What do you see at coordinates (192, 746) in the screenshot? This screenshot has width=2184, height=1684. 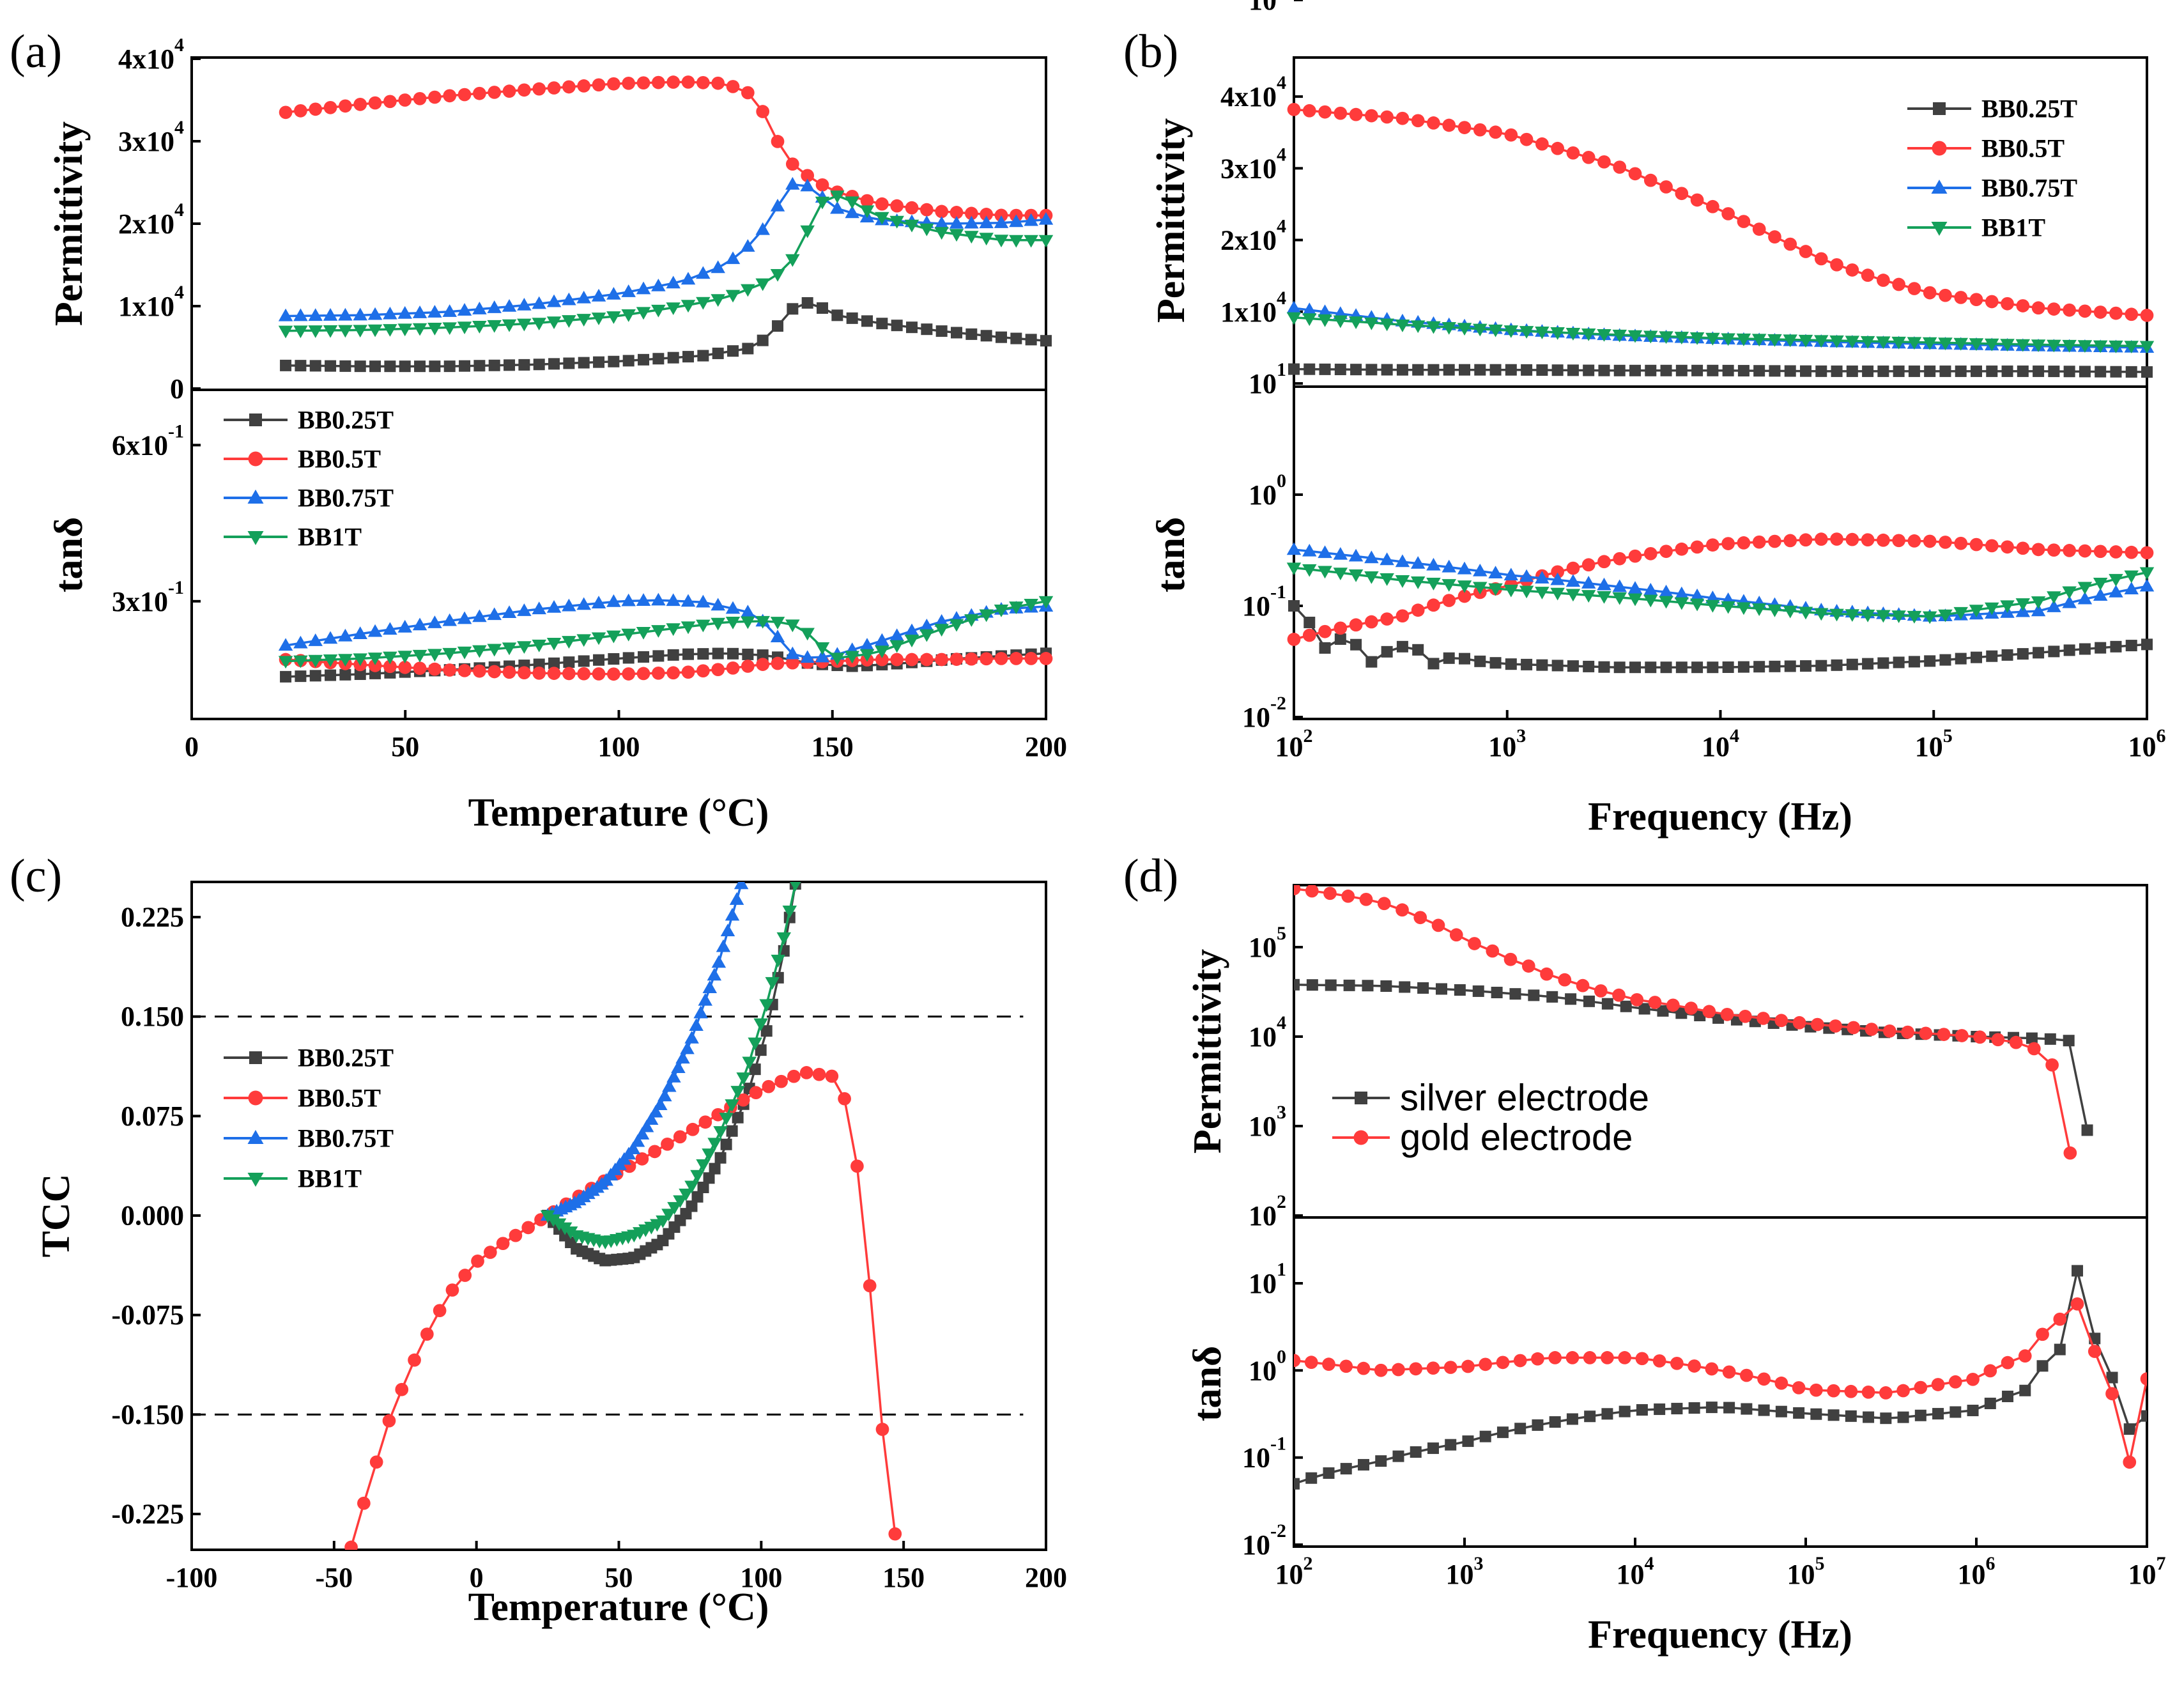 I see `panel-a-x-tick-label: 0` at bounding box center [192, 746].